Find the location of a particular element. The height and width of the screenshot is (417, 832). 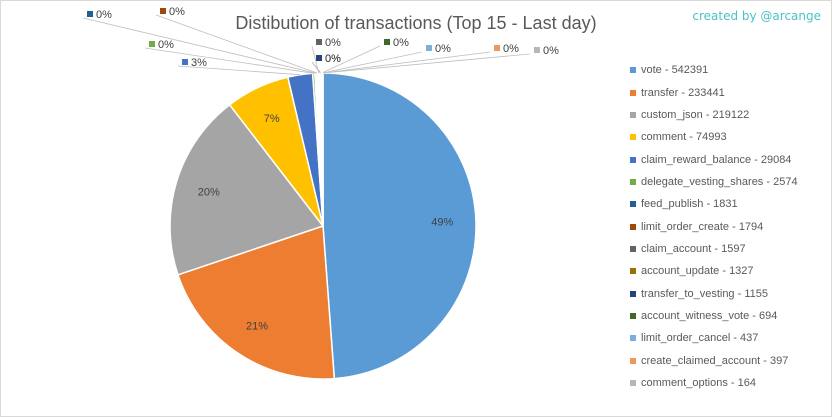

legend-label: delegate_vesting_shares - 2574 is located at coordinates (719, 181).